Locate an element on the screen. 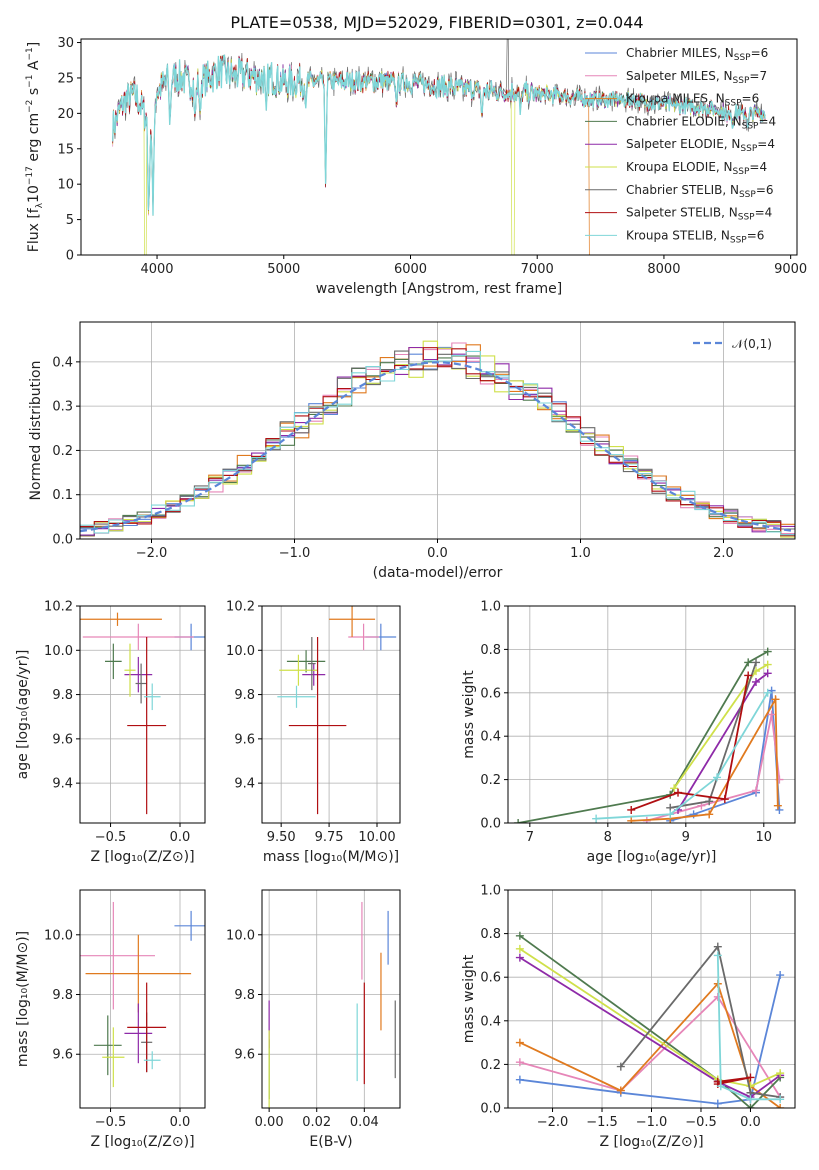 The width and height of the screenshot is (819, 1170). legend-label: Salpeter MILES, NSSP=7 is located at coordinates (696, 77).